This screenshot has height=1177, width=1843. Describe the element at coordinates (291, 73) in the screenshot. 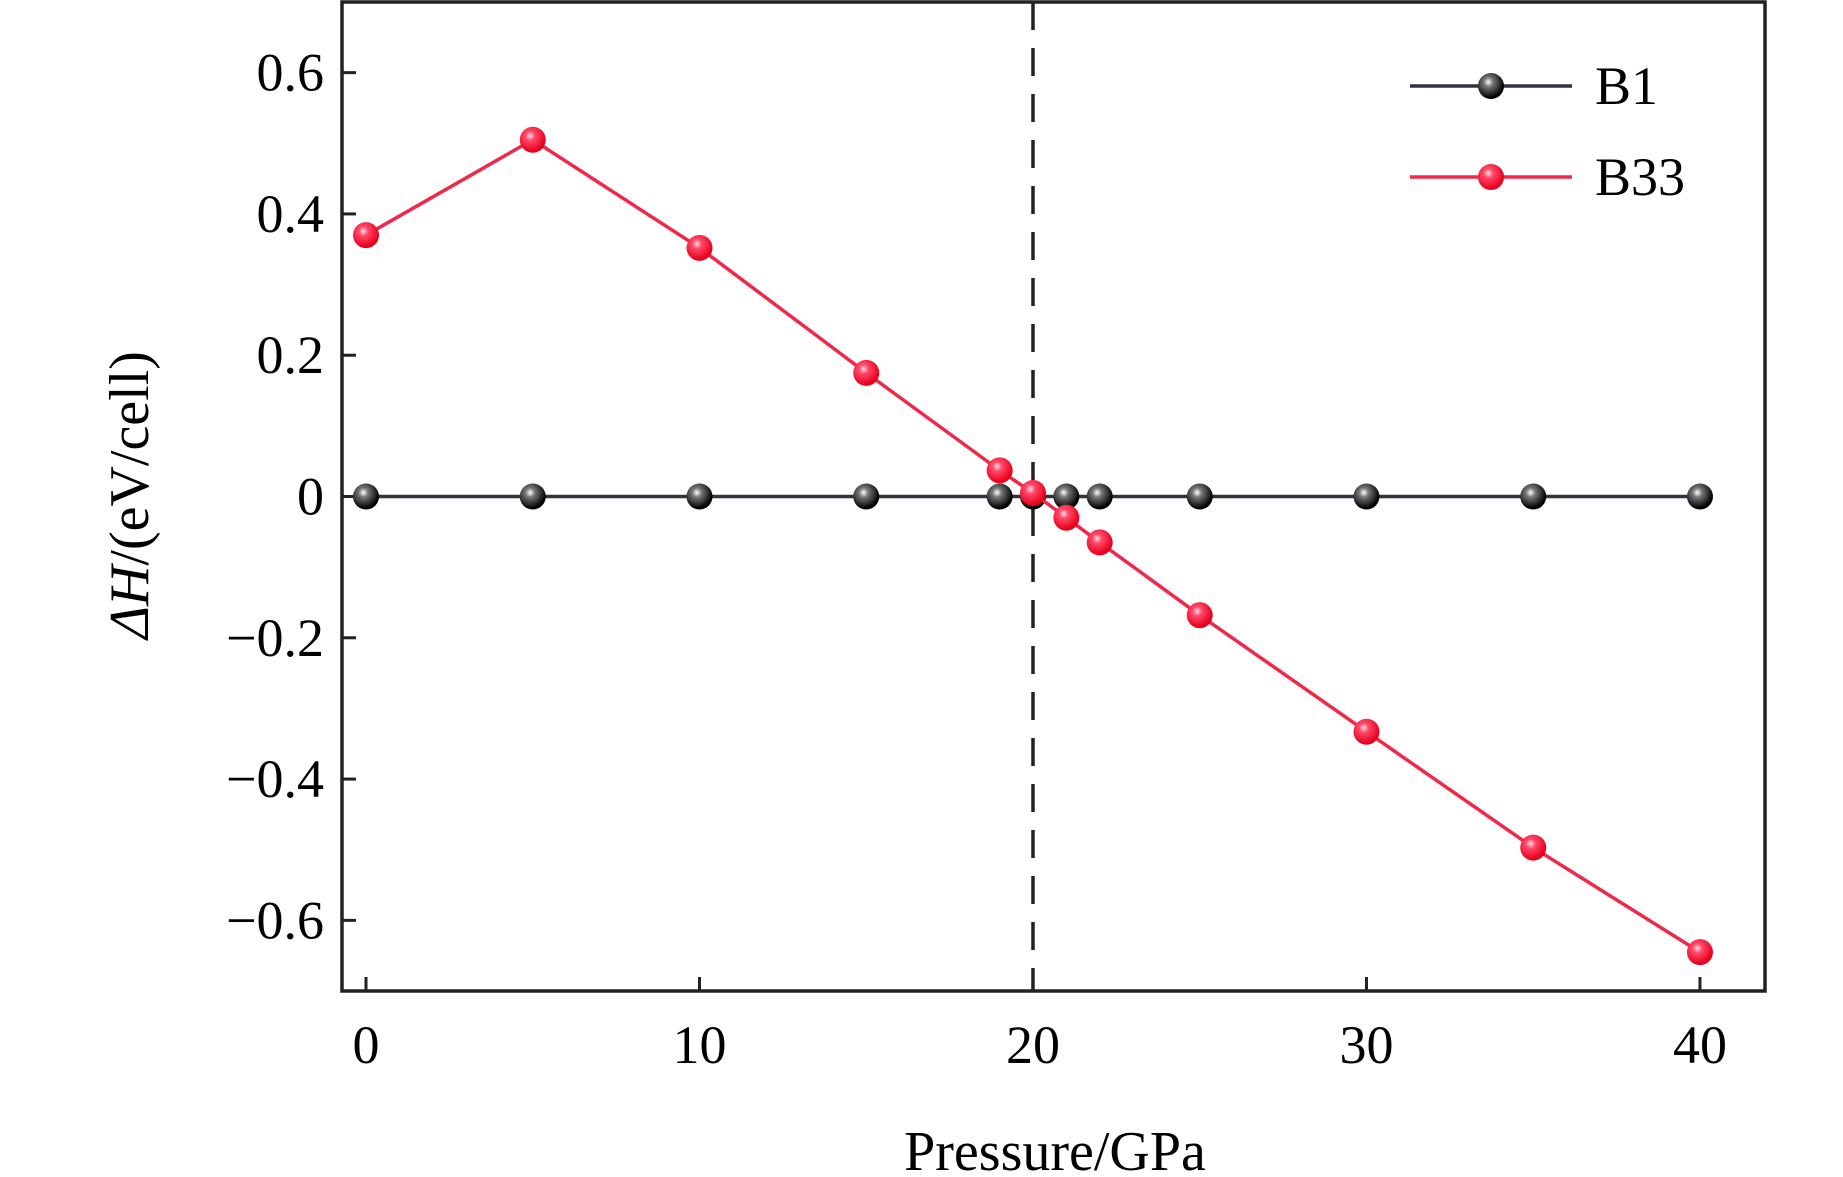

I see `y-tick-label: 0.6` at that location.